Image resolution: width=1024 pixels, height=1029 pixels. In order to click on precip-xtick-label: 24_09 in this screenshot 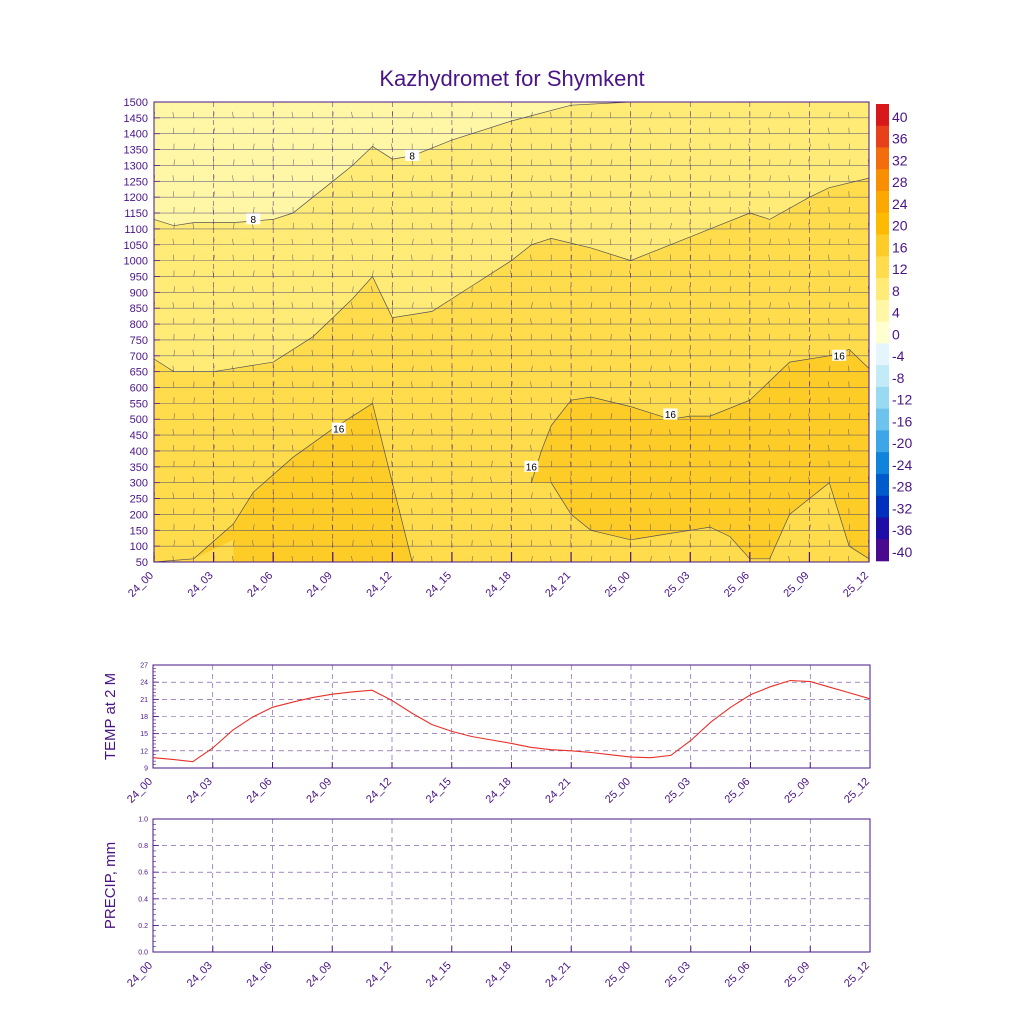, I will do `click(319, 975)`.